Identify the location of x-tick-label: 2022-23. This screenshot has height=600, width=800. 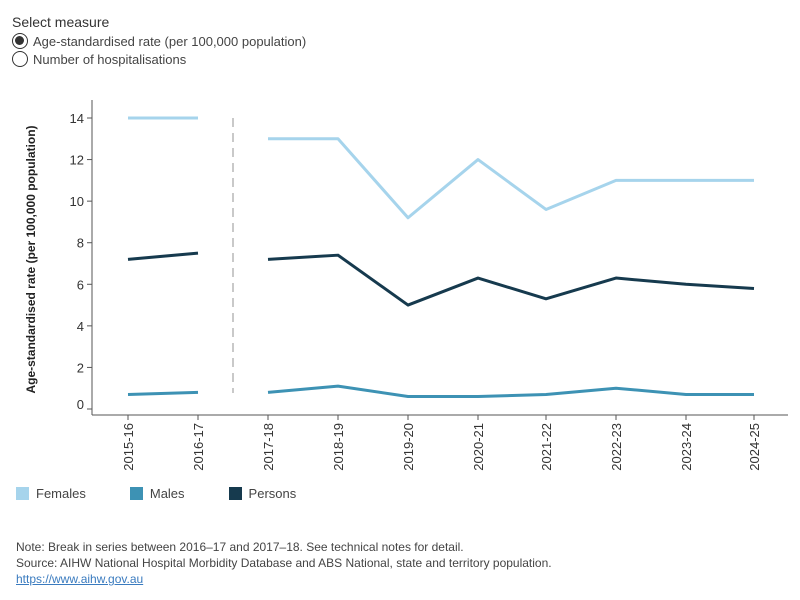
(616, 447).